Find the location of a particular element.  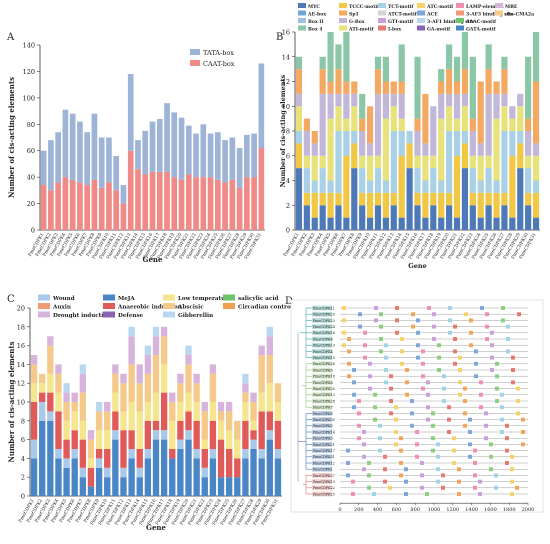

x-tick-label: 400 is located at coordinates (378, 510).